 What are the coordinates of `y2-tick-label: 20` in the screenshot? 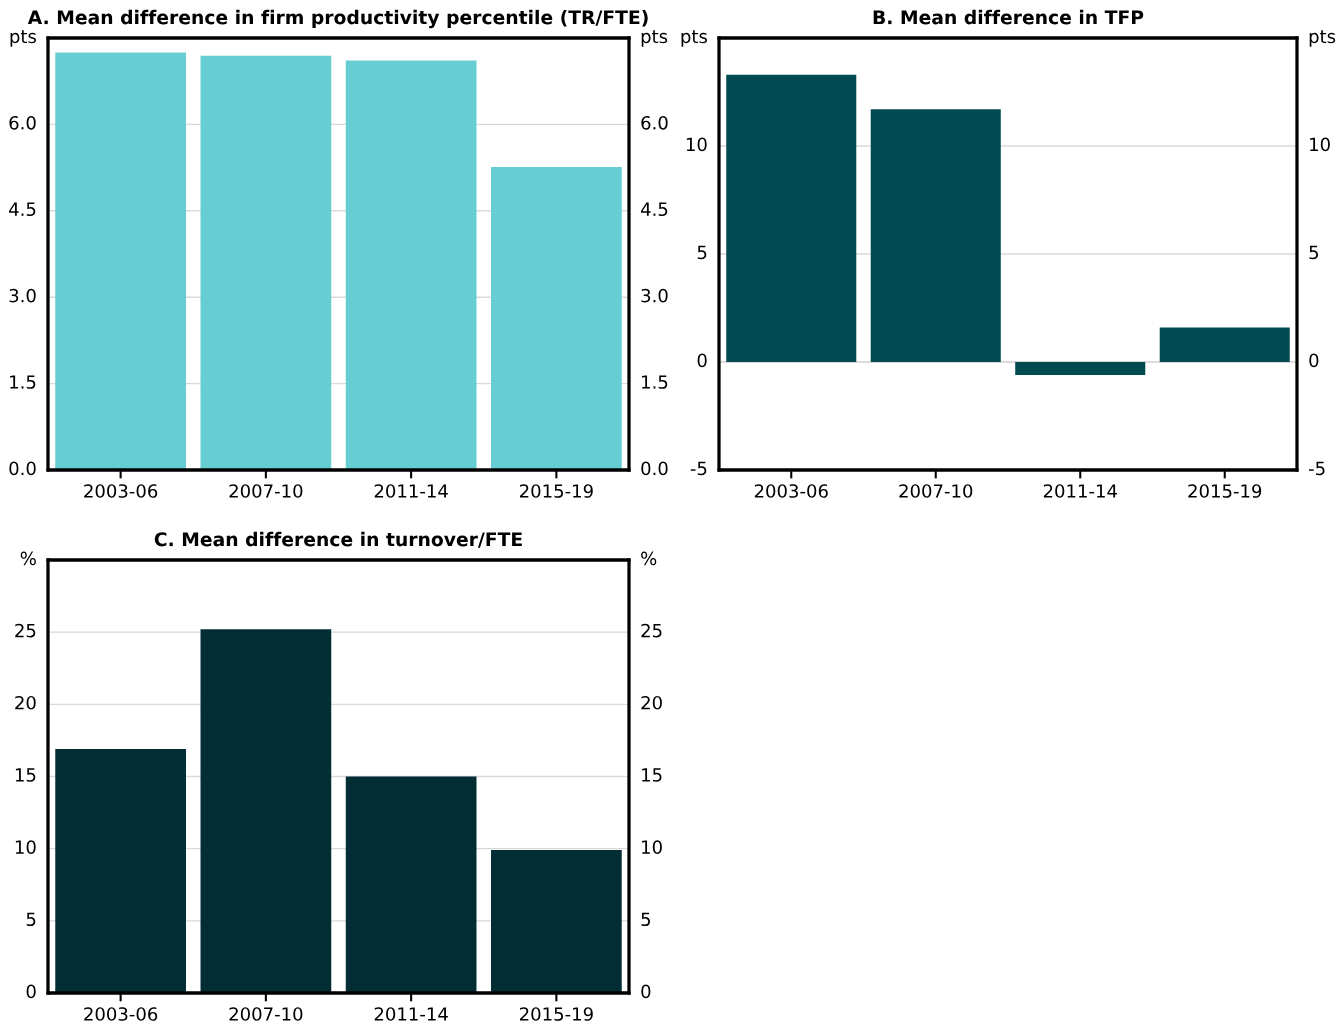 It's located at (651, 702).